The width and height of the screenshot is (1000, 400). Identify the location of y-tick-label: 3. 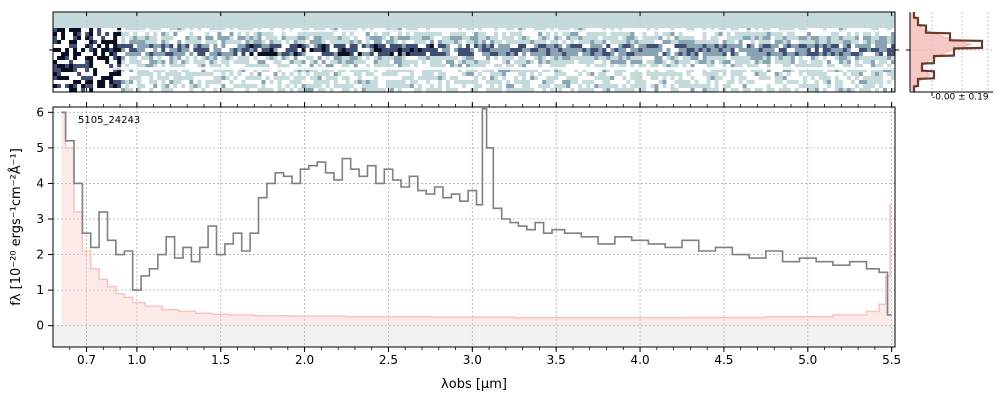
(40, 219).